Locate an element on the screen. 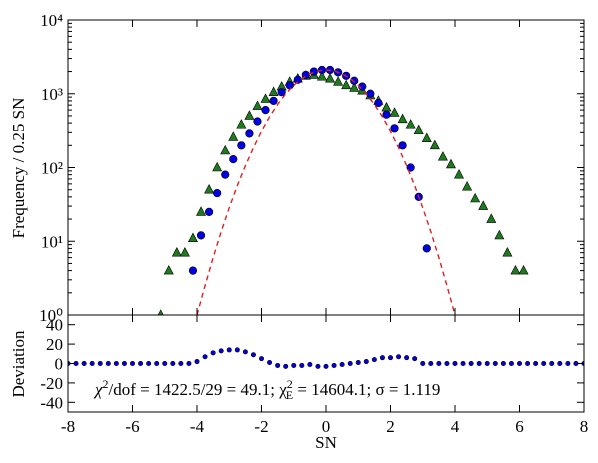  y-tick-label: 0 is located at coordinates (59, 364).